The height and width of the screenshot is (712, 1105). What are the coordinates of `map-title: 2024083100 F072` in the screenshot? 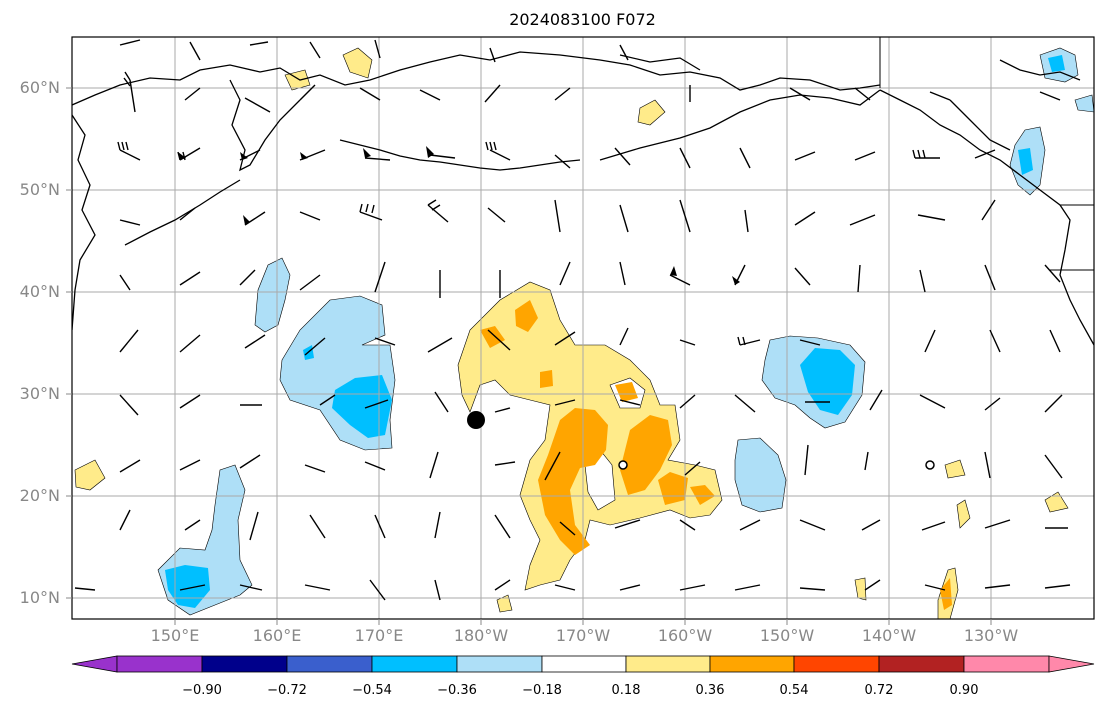 It's located at (582, 19).